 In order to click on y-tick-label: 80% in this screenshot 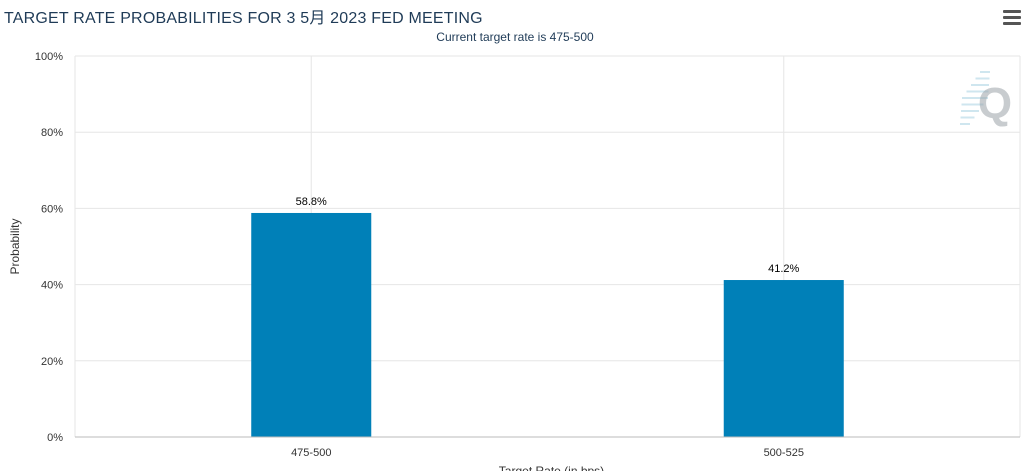, I will do `click(52, 133)`.